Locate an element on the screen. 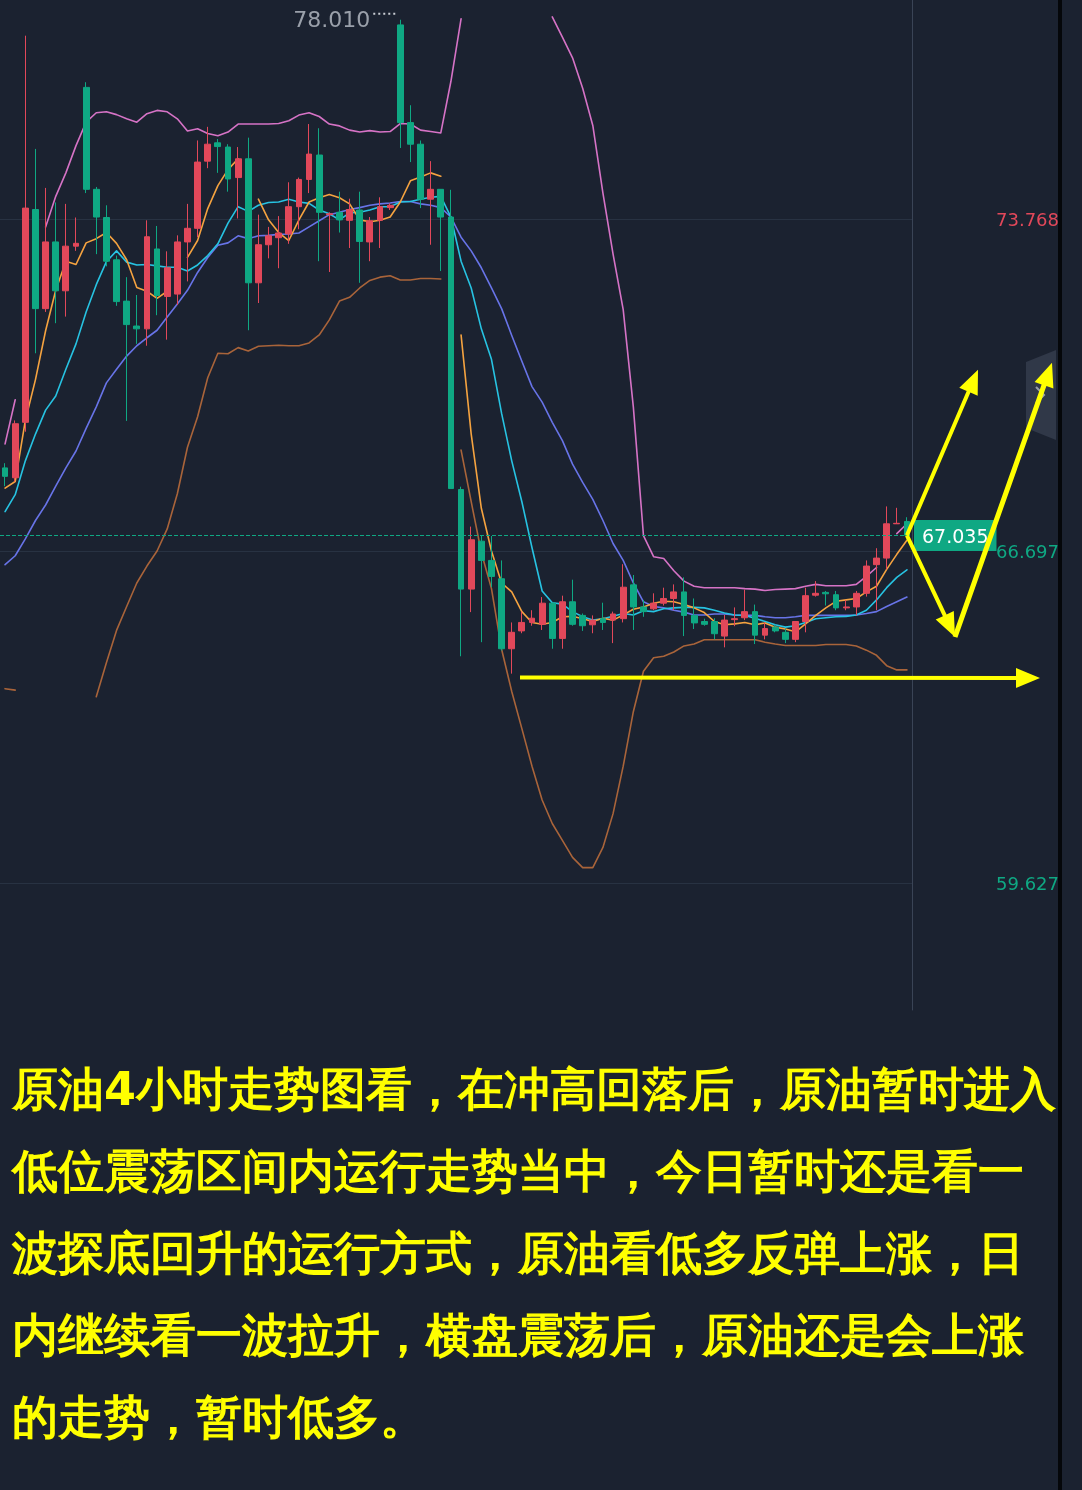 Image resolution: width=1082 pixels, height=1490 pixels. y-tick-label: 59.627 is located at coordinates (1027, 883).